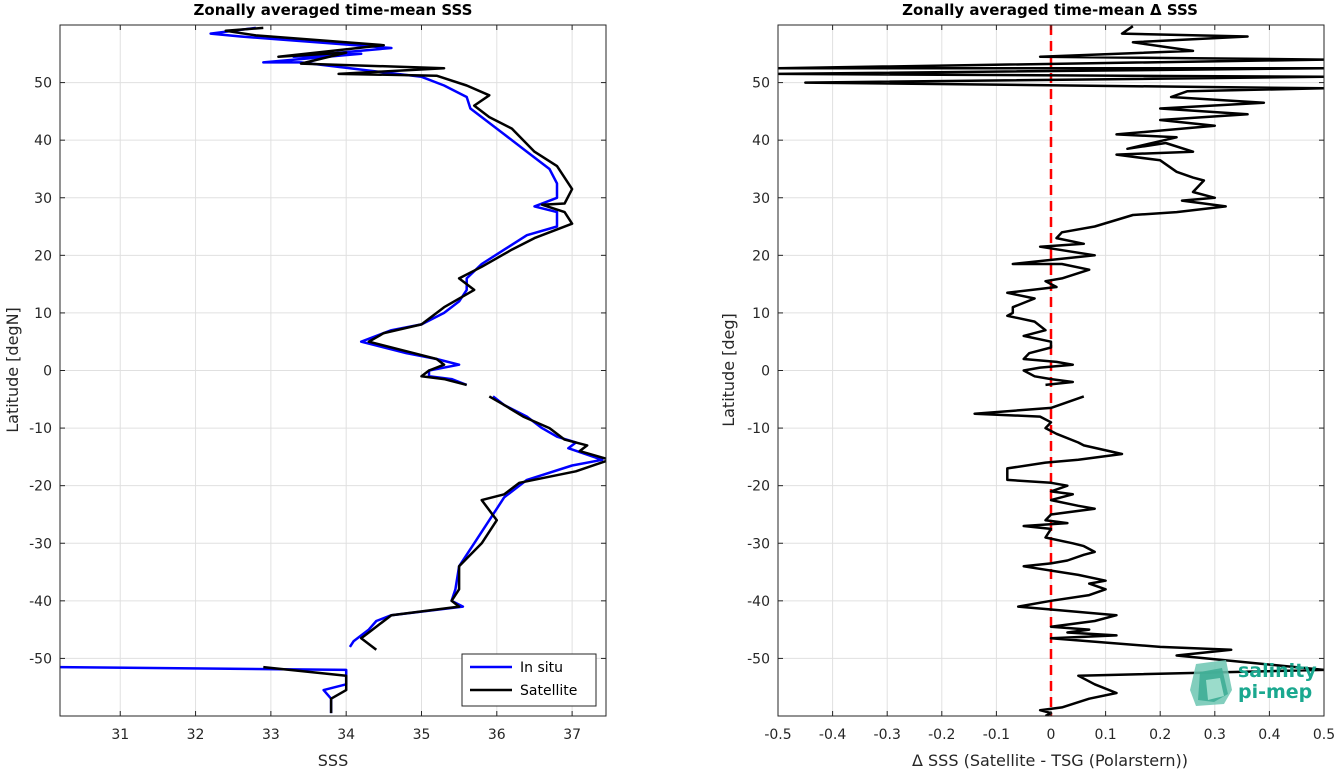 The width and height of the screenshot is (1336, 769). I want to click on x-tick-label: 0.1, so click(1105, 735).